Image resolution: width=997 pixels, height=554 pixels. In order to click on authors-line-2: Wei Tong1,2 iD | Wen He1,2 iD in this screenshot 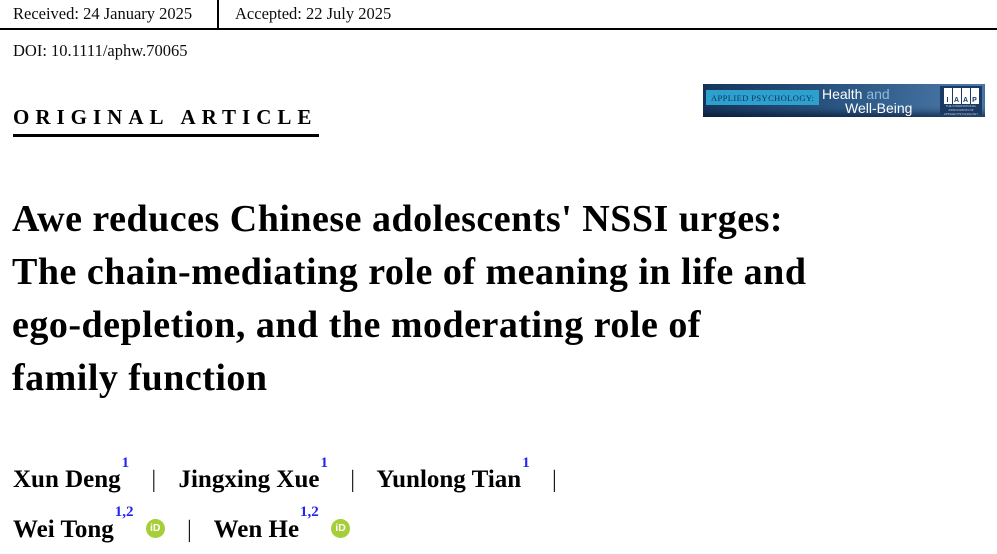, I will do `click(505, 526)`.